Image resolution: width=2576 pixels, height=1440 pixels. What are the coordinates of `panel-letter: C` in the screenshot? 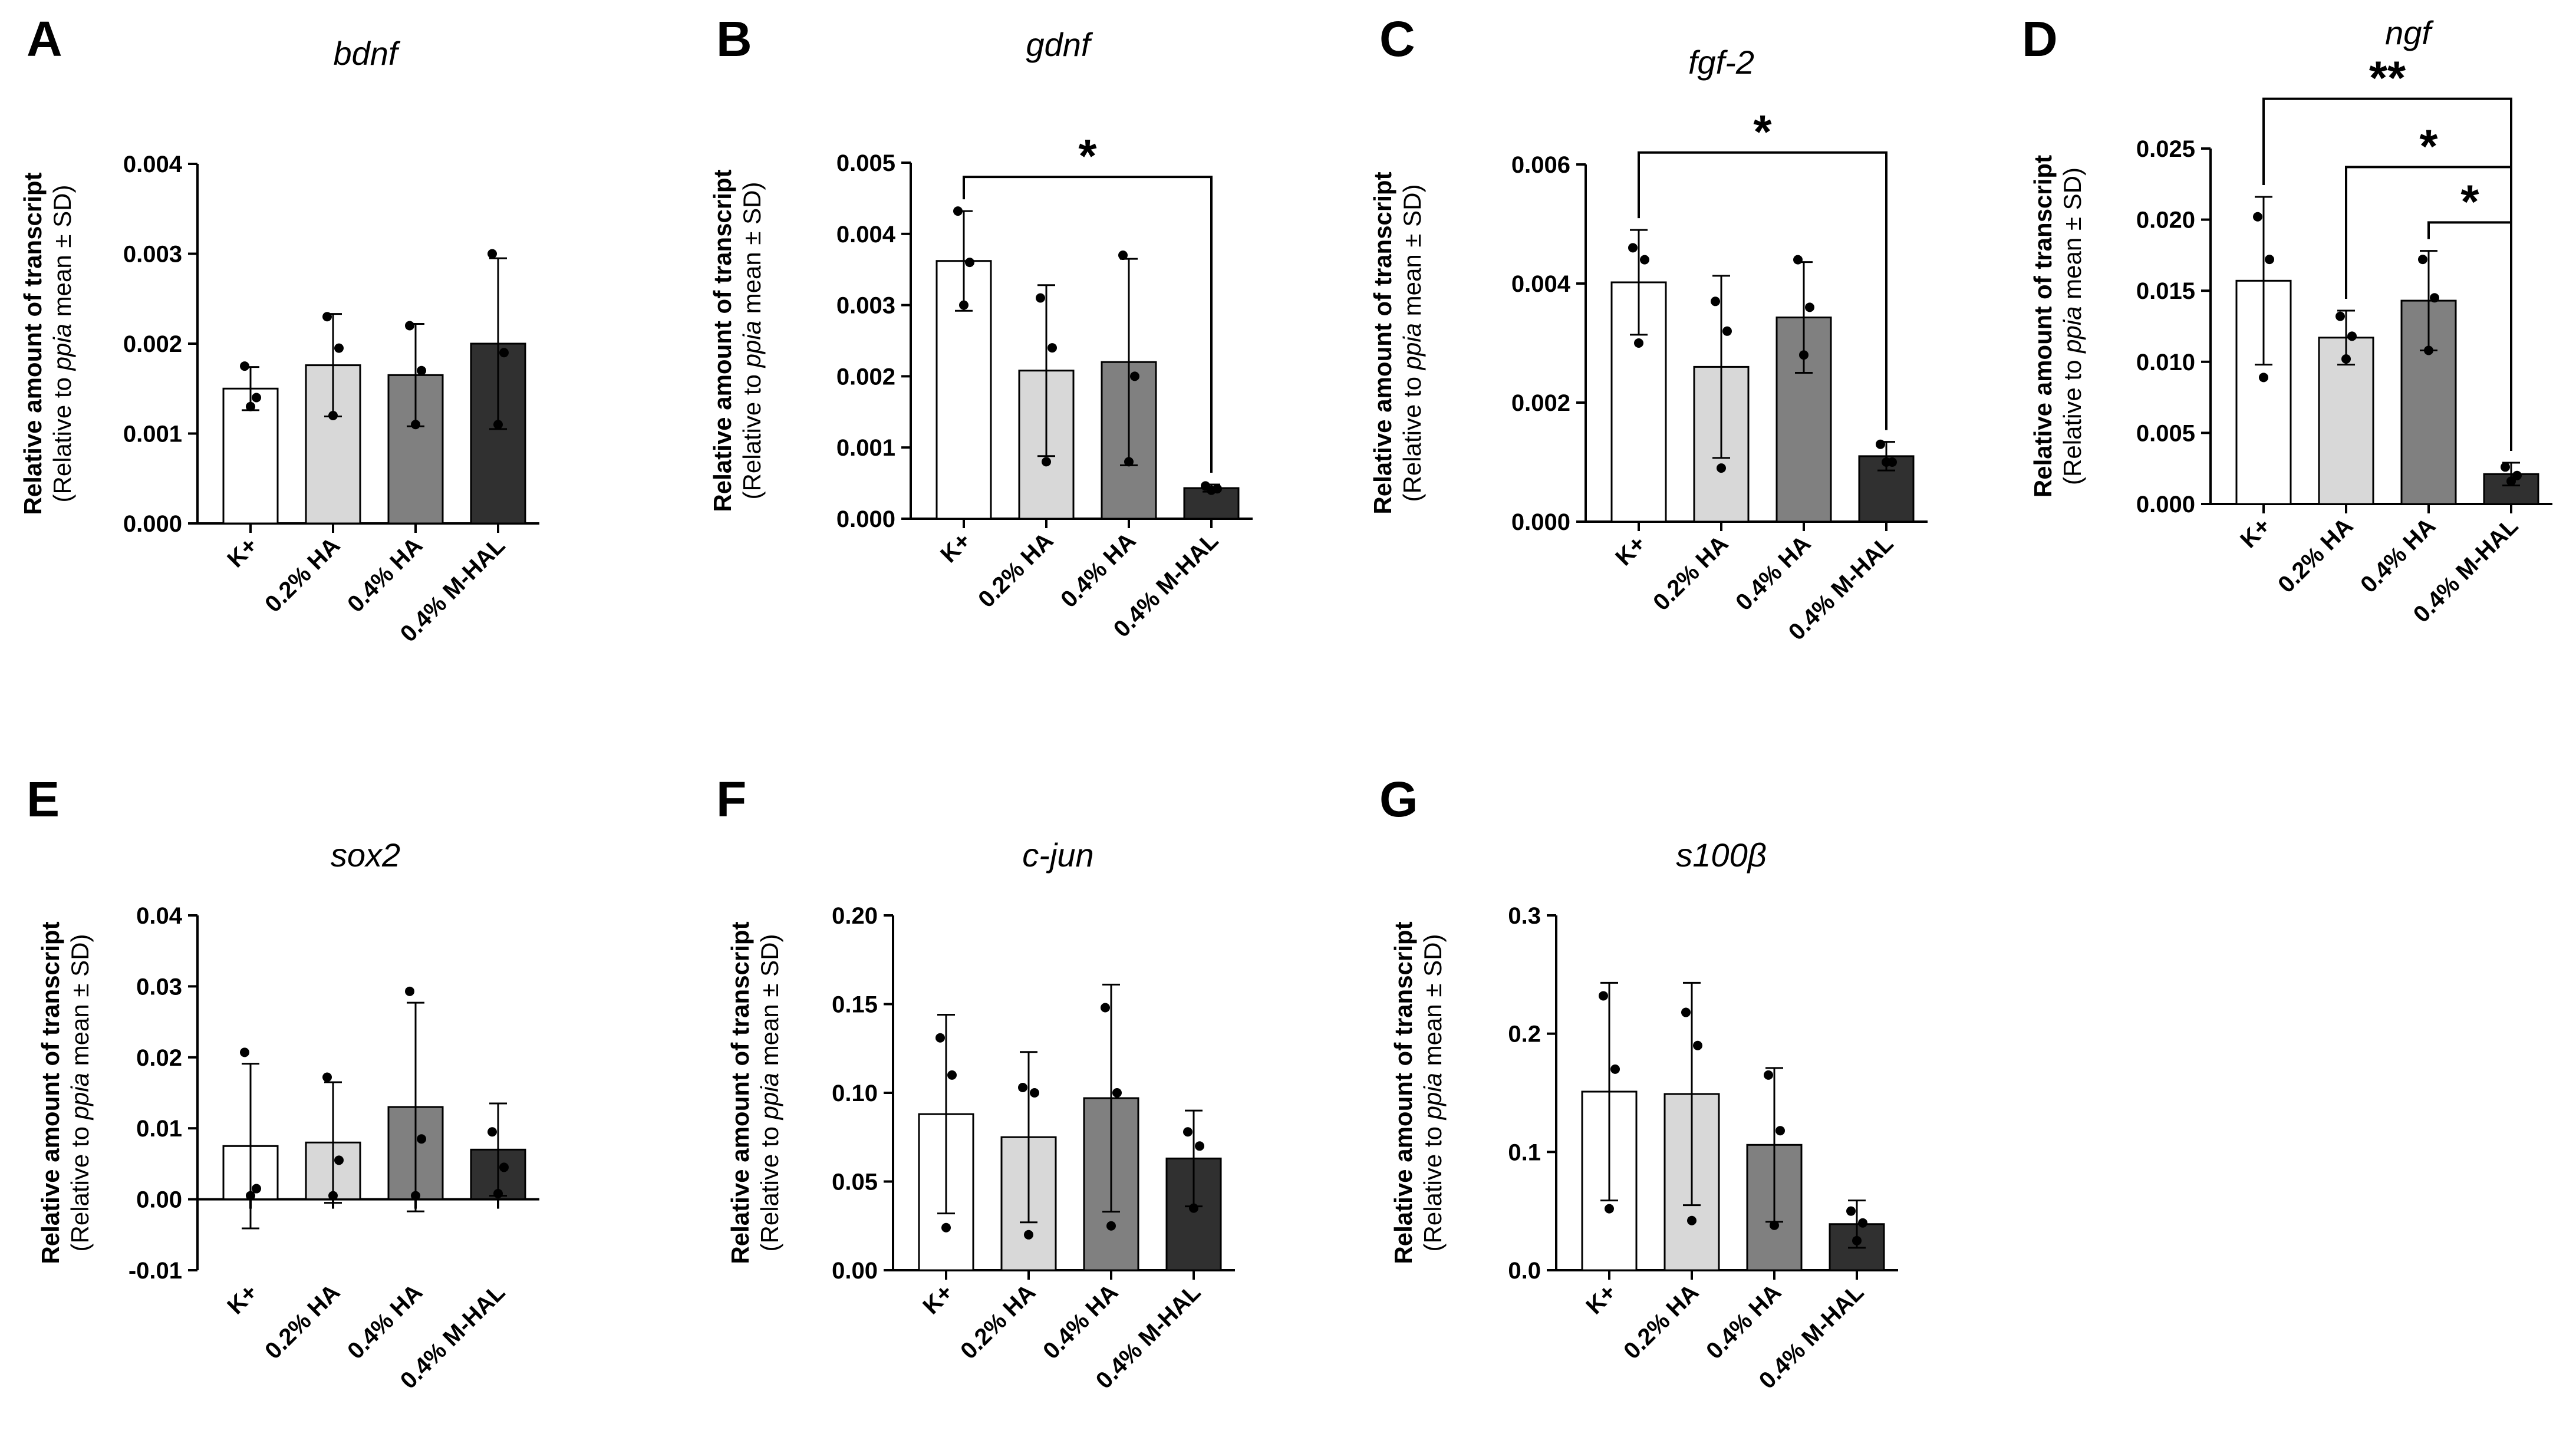 It's located at (1397, 39).